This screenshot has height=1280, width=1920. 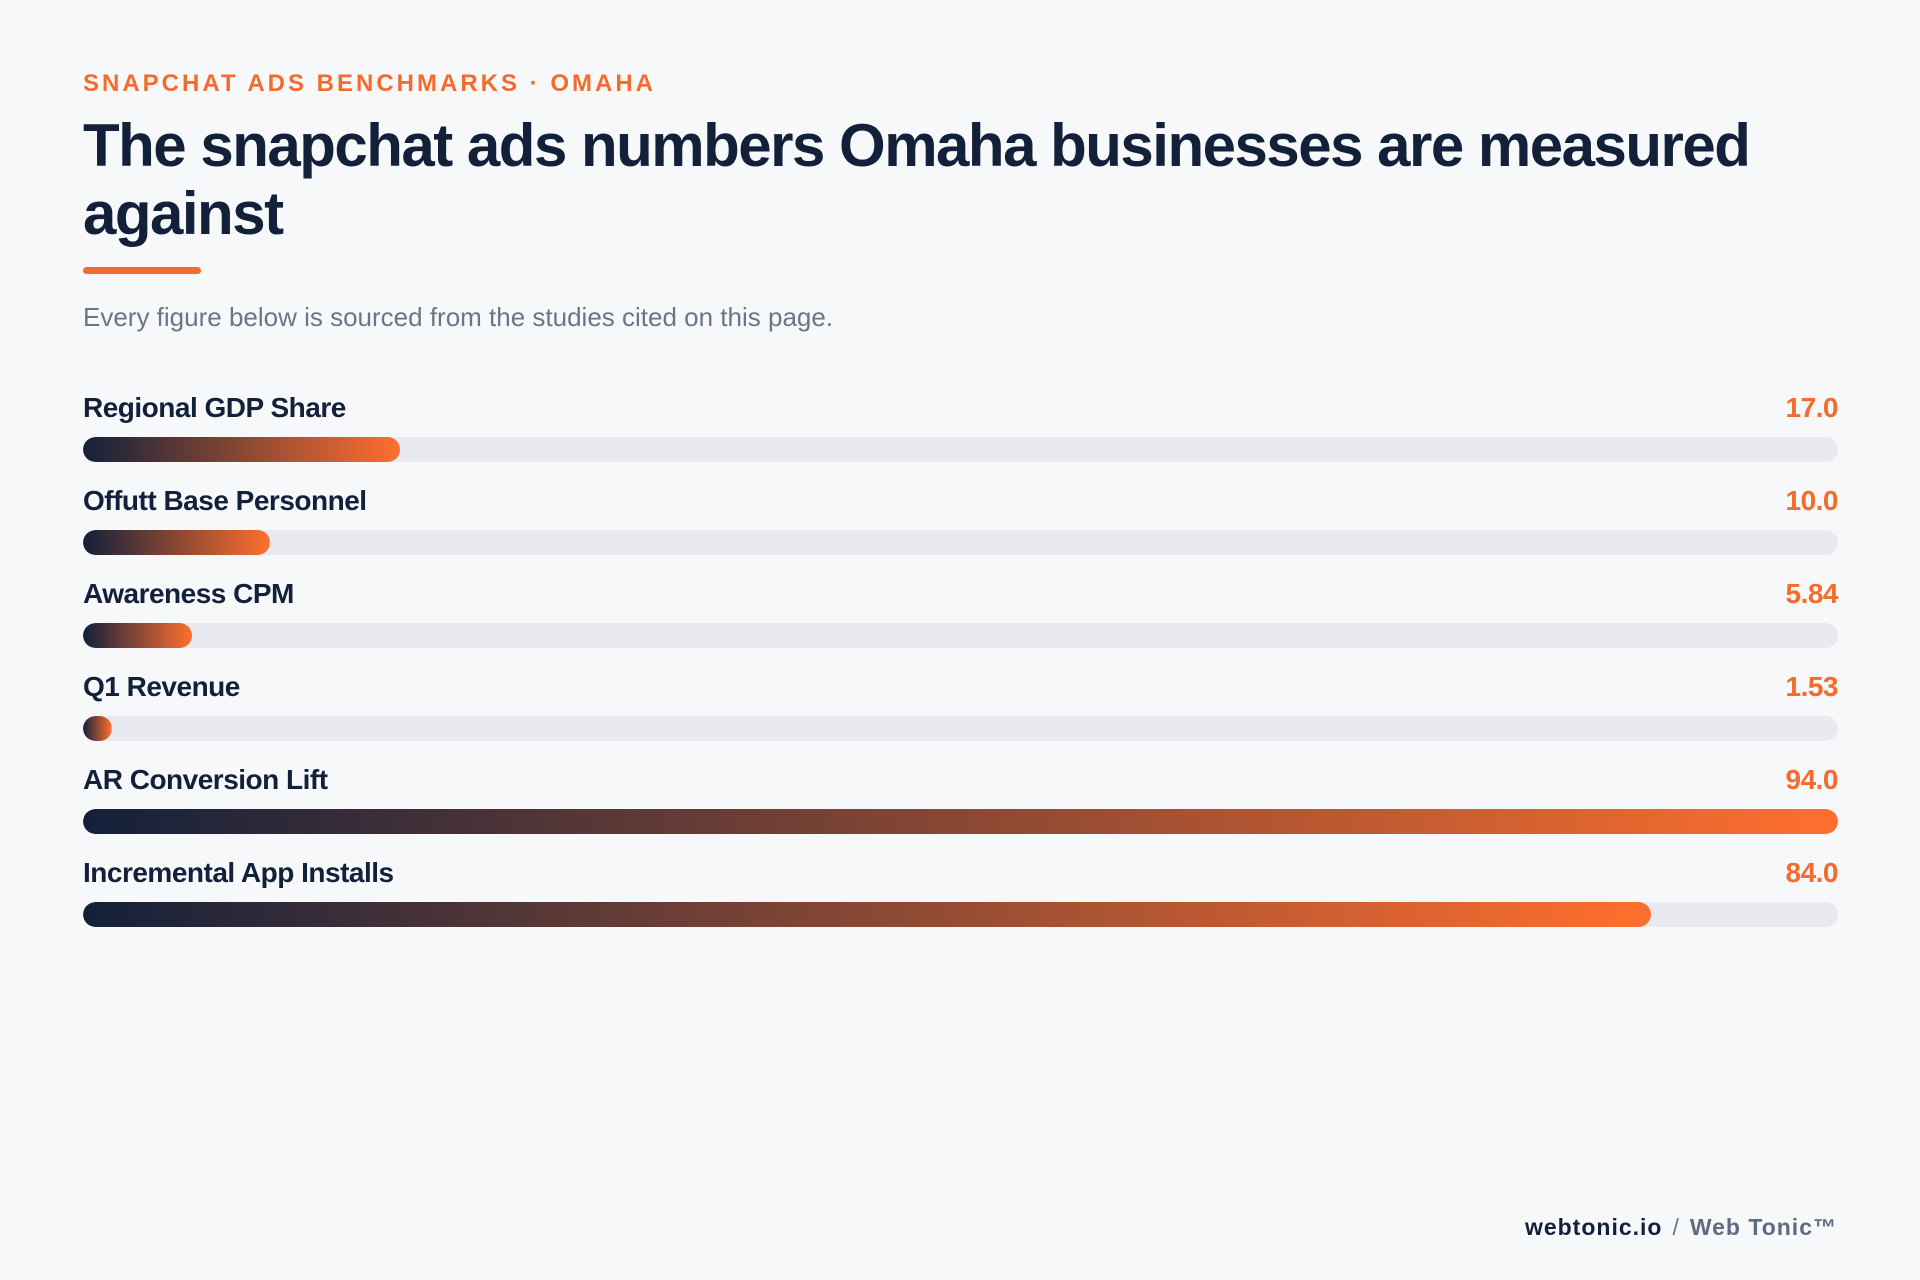 What do you see at coordinates (1812, 593) in the screenshot?
I see `bar-value-label: 5.84` at bounding box center [1812, 593].